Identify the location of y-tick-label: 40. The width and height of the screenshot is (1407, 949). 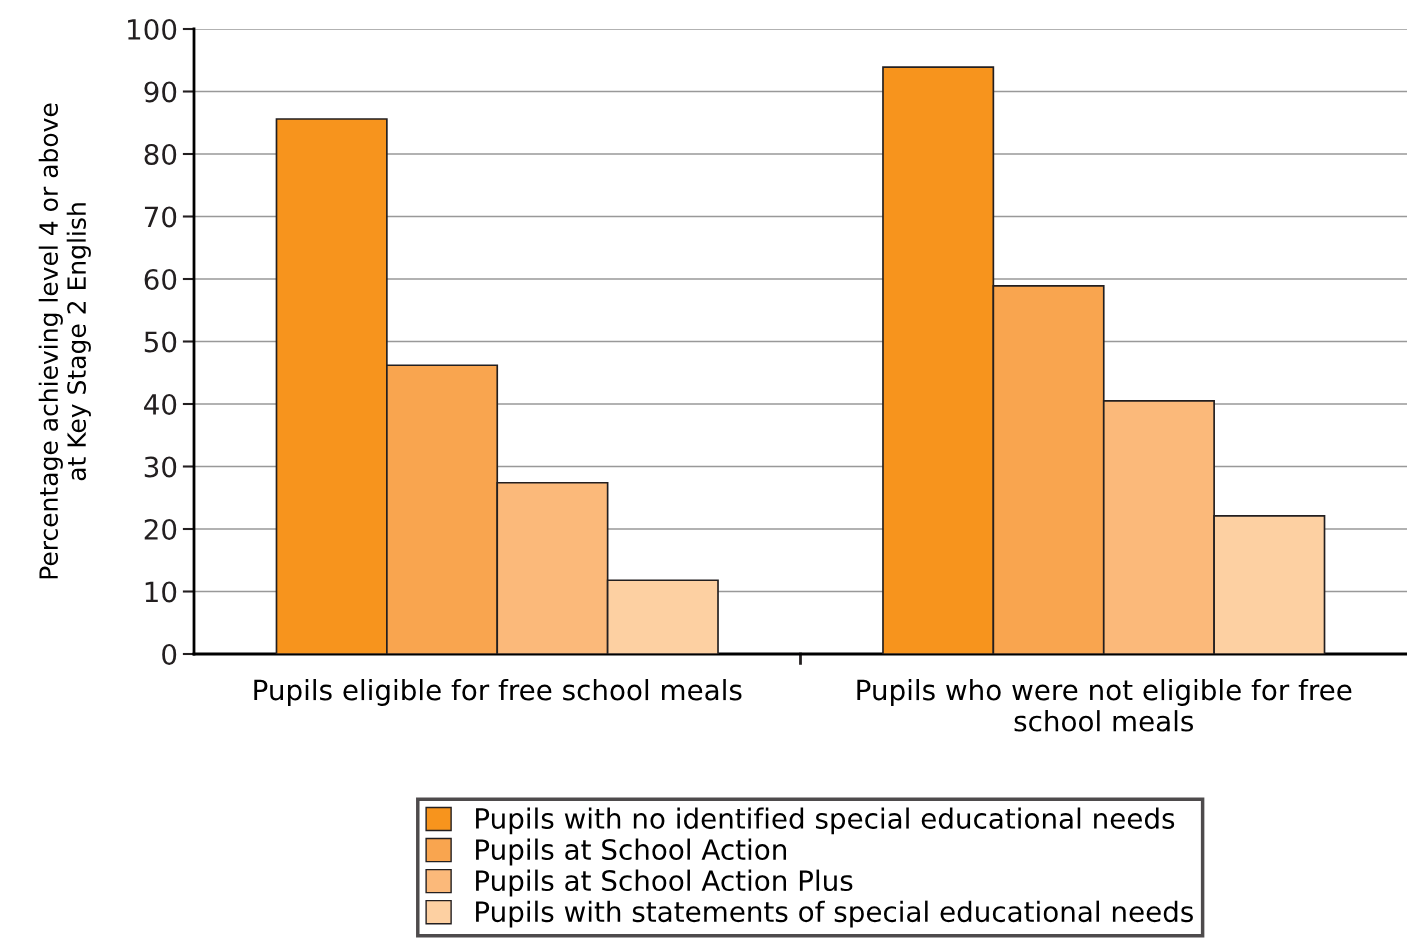
(160, 404).